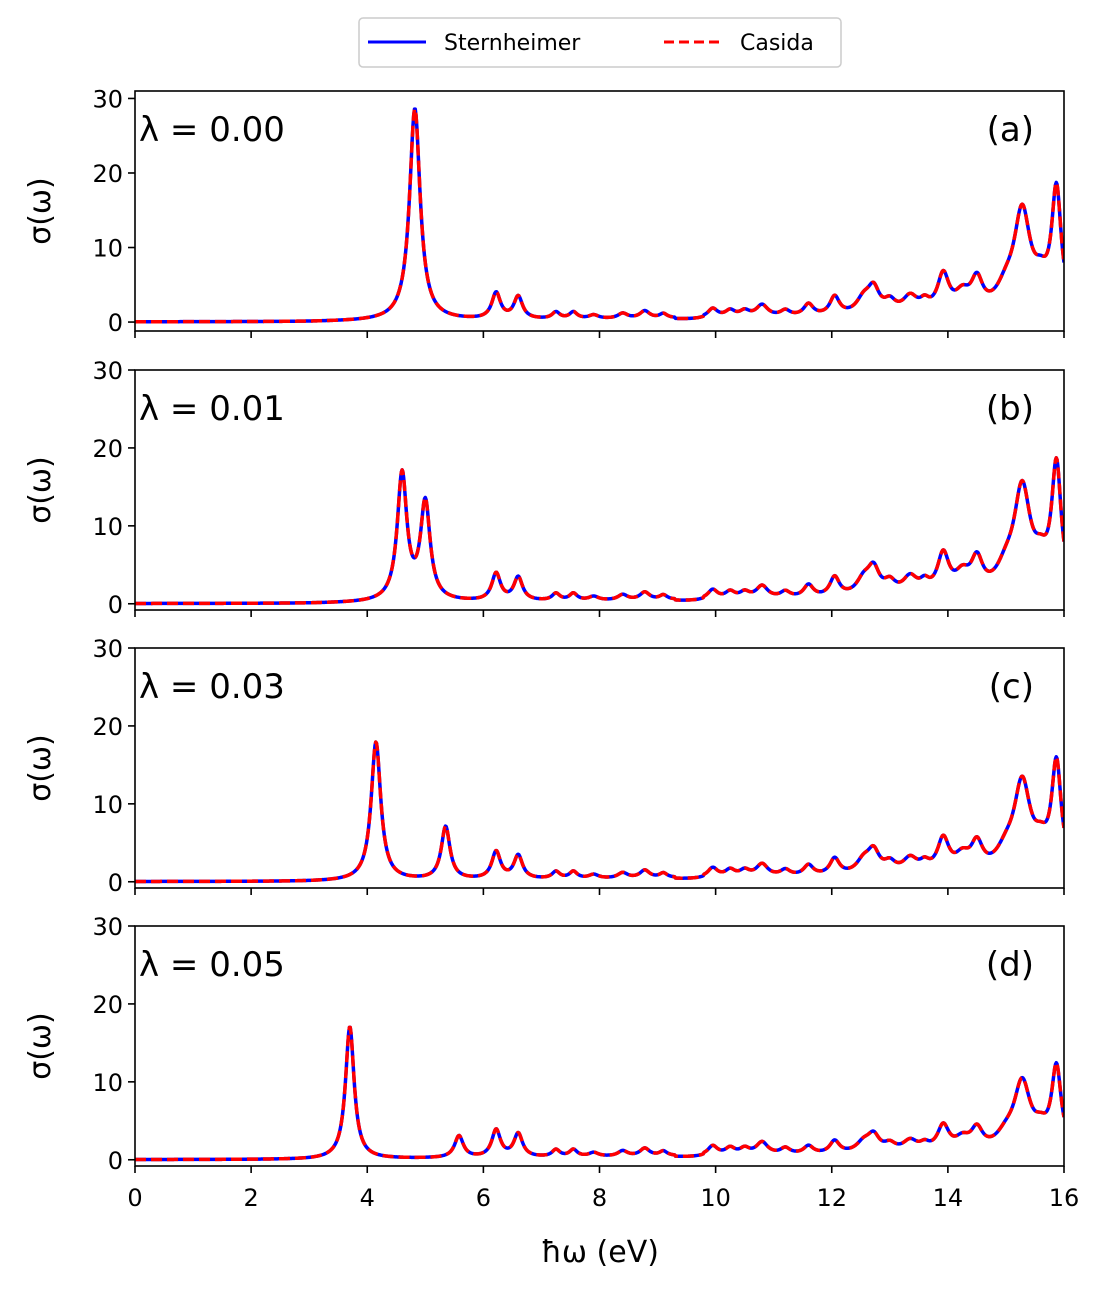 The image size is (1105, 1292). Describe the element at coordinates (1010, 965) in the screenshot. I see `panel-label: (d)` at that location.